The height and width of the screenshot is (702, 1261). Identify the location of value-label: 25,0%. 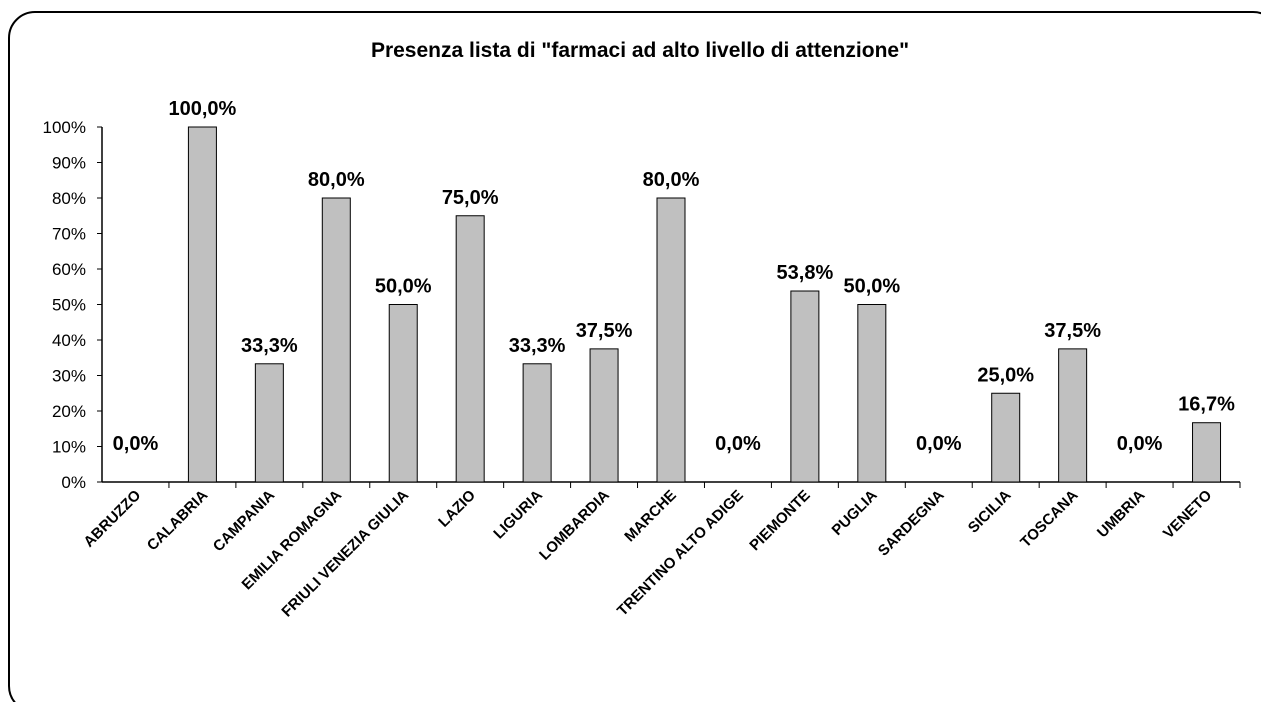
(1005, 375).